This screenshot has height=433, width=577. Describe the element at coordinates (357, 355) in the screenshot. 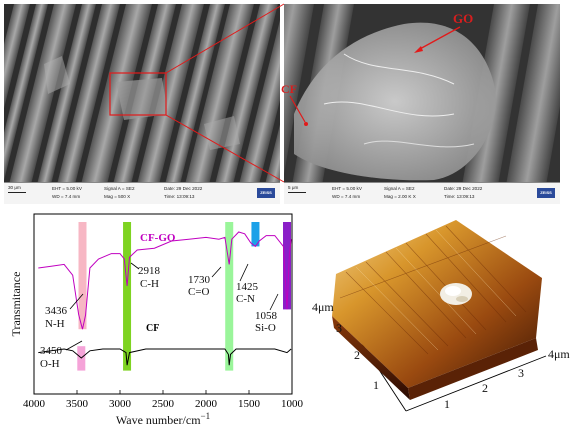

I see `afm-y-tick-2: 2` at that location.